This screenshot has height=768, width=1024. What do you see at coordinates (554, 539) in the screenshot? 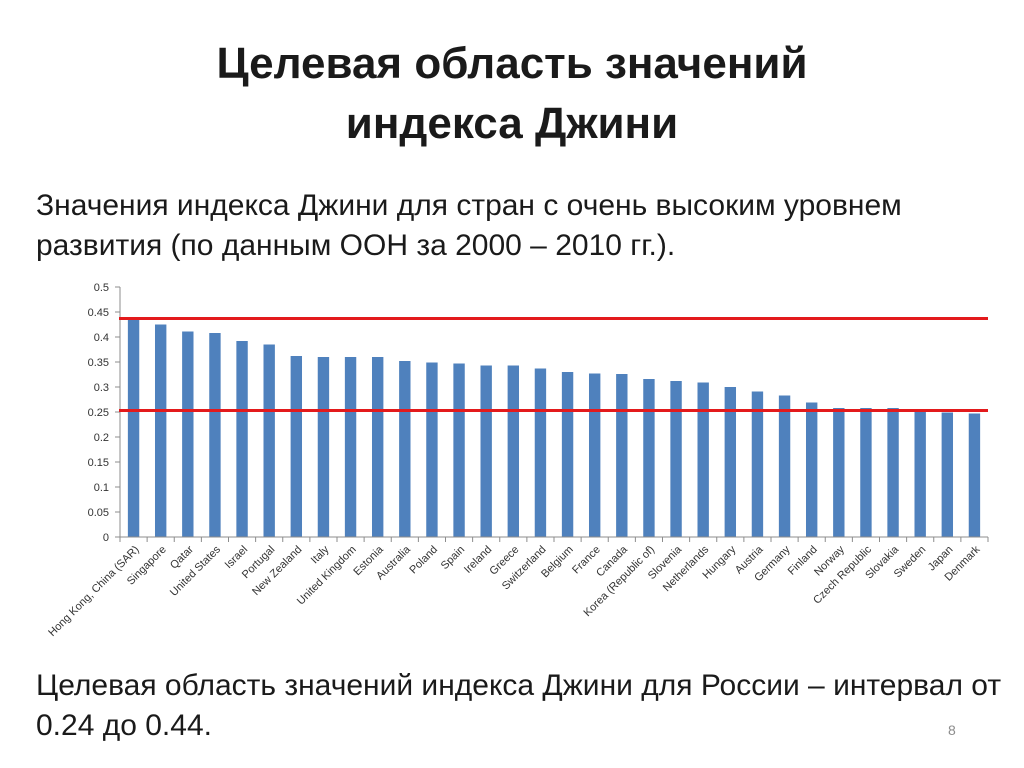
I see `x-axis` at bounding box center [554, 539].